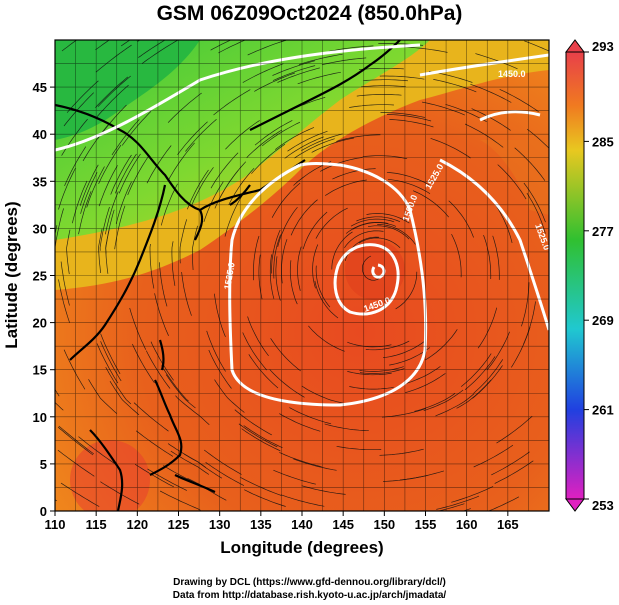 The image size is (619, 605). I want to click on x-tick-label: 165, so click(508, 524).